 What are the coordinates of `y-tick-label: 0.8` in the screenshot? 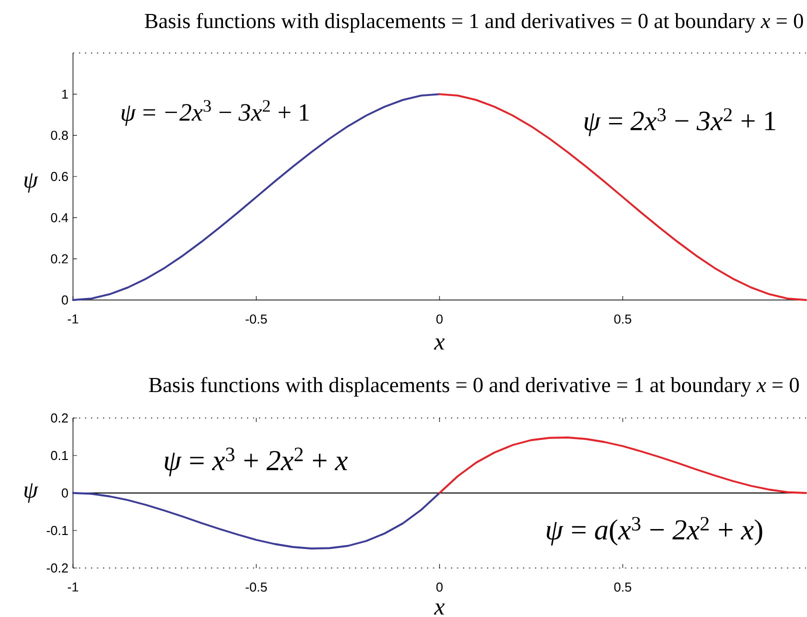 It's located at (59, 135).